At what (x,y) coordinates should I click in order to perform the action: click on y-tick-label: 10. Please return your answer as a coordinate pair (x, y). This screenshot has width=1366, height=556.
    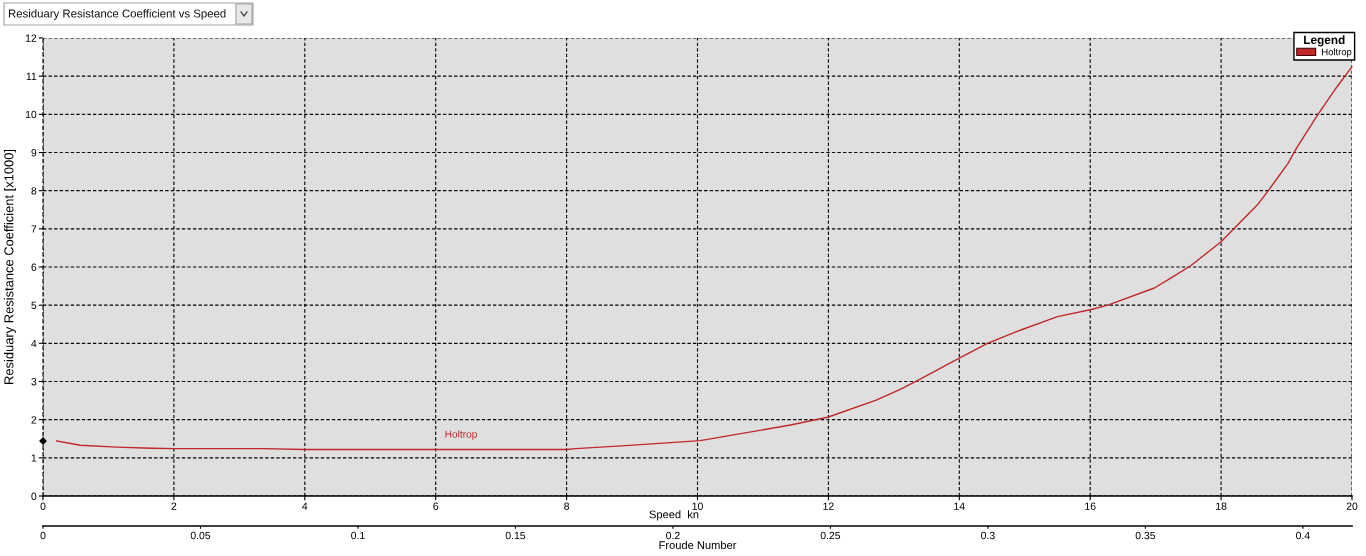
    Looking at the image, I should click on (31, 114).